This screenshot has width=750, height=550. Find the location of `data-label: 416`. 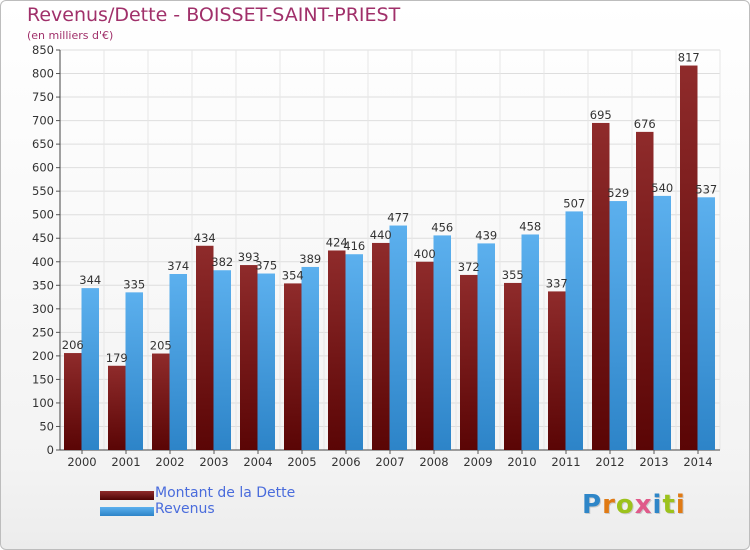

data-label: 416 is located at coordinates (354, 246).